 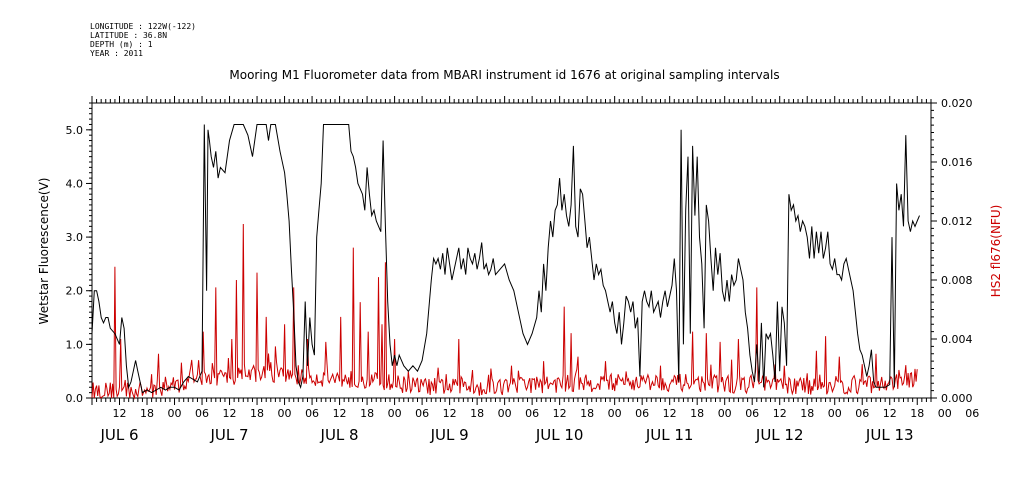 What do you see at coordinates (957, 162) in the screenshot?
I see `y-right-tick-label: 0.016` at bounding box center [957, 162].